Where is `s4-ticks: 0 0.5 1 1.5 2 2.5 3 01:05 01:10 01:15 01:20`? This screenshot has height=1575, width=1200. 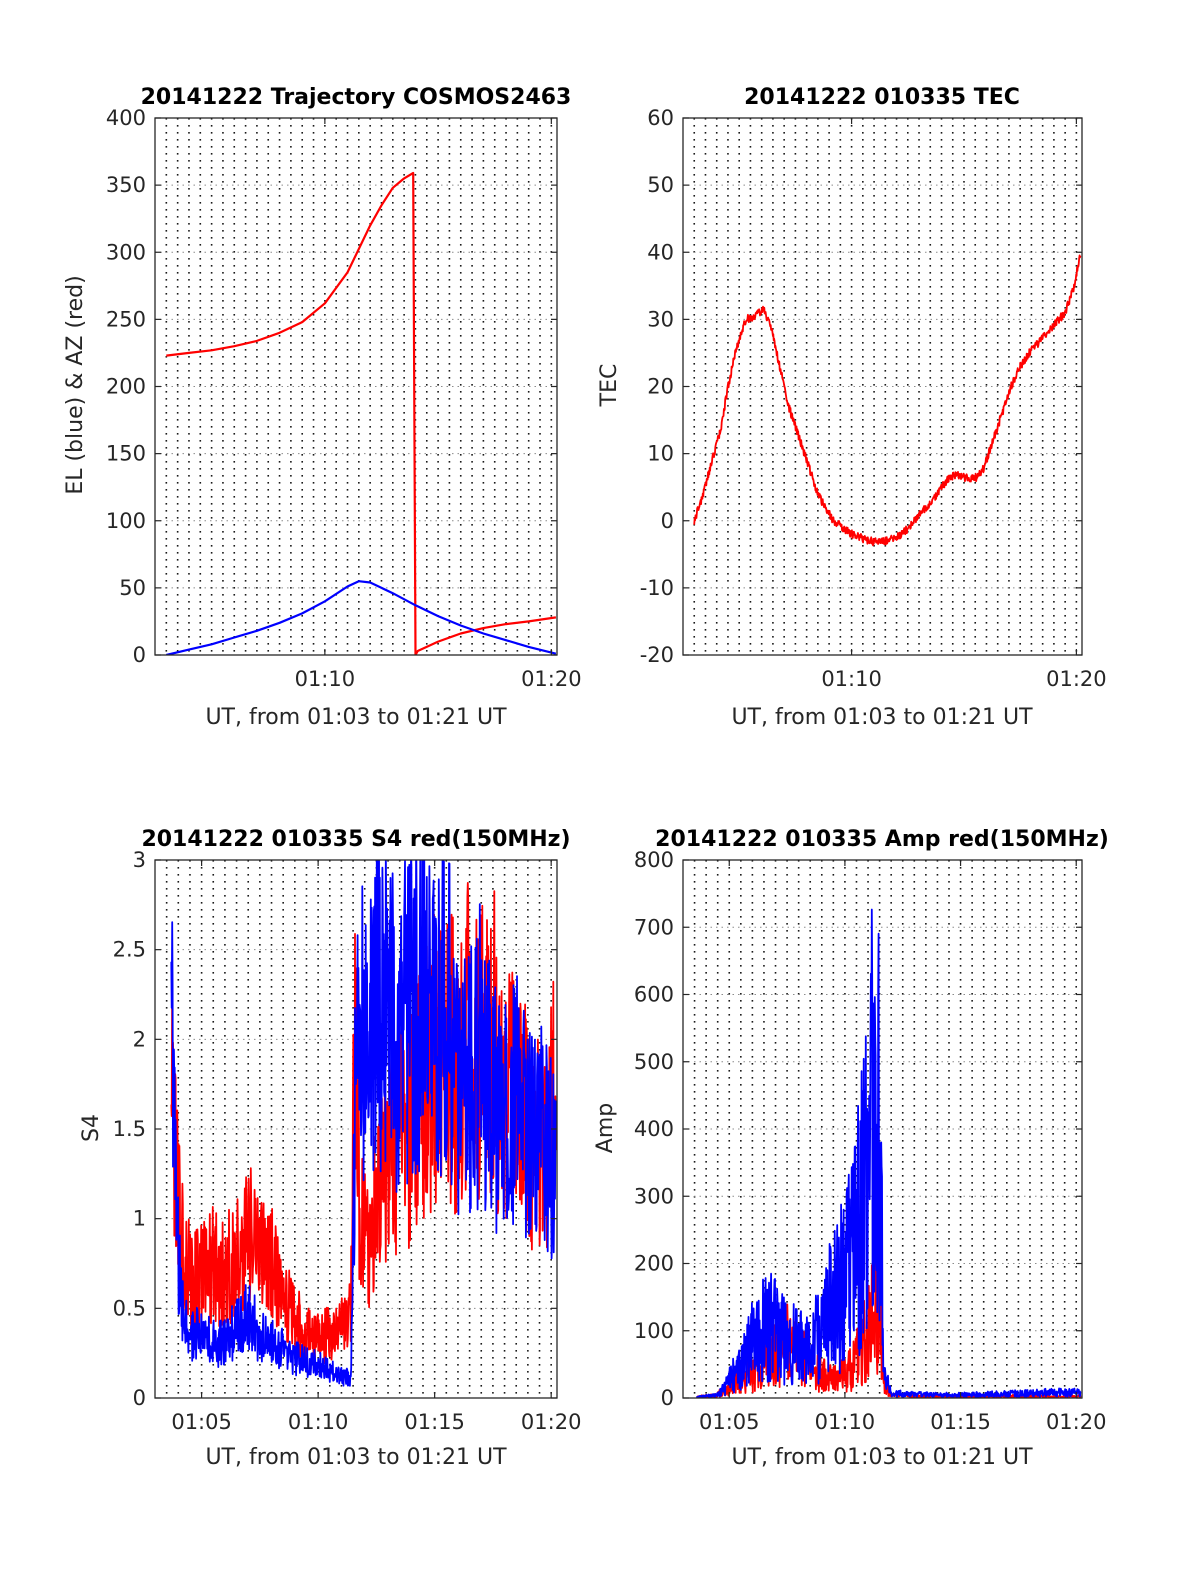
s4-ticks: 0 0.5 1 1.5 2 2.5 3 01:05 01:10 01:15 01:20 is located at coordinates (347, 1141).